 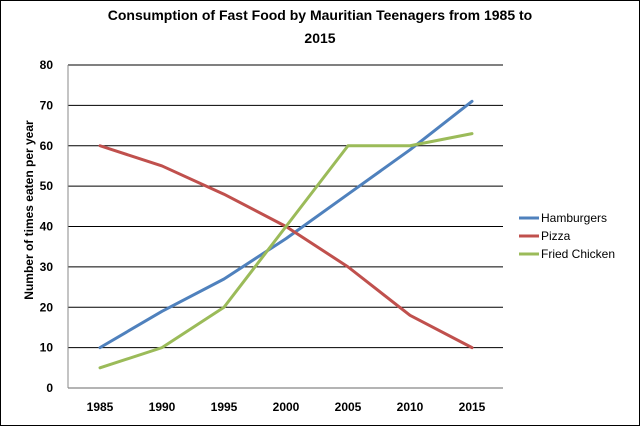 What do you see at coordinates (319, 38) in the screenshot?
I see `chart-title-line-2: 2015` at bounding box center [319, 38].